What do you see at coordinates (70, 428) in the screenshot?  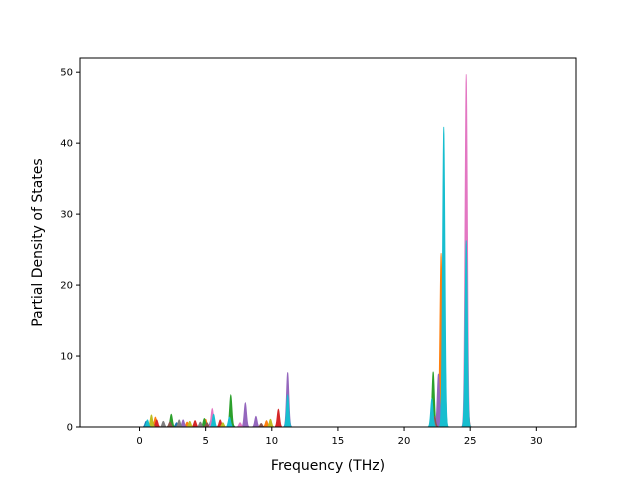 I see `y-tick-label: 0` at bounding box center [70, 428].